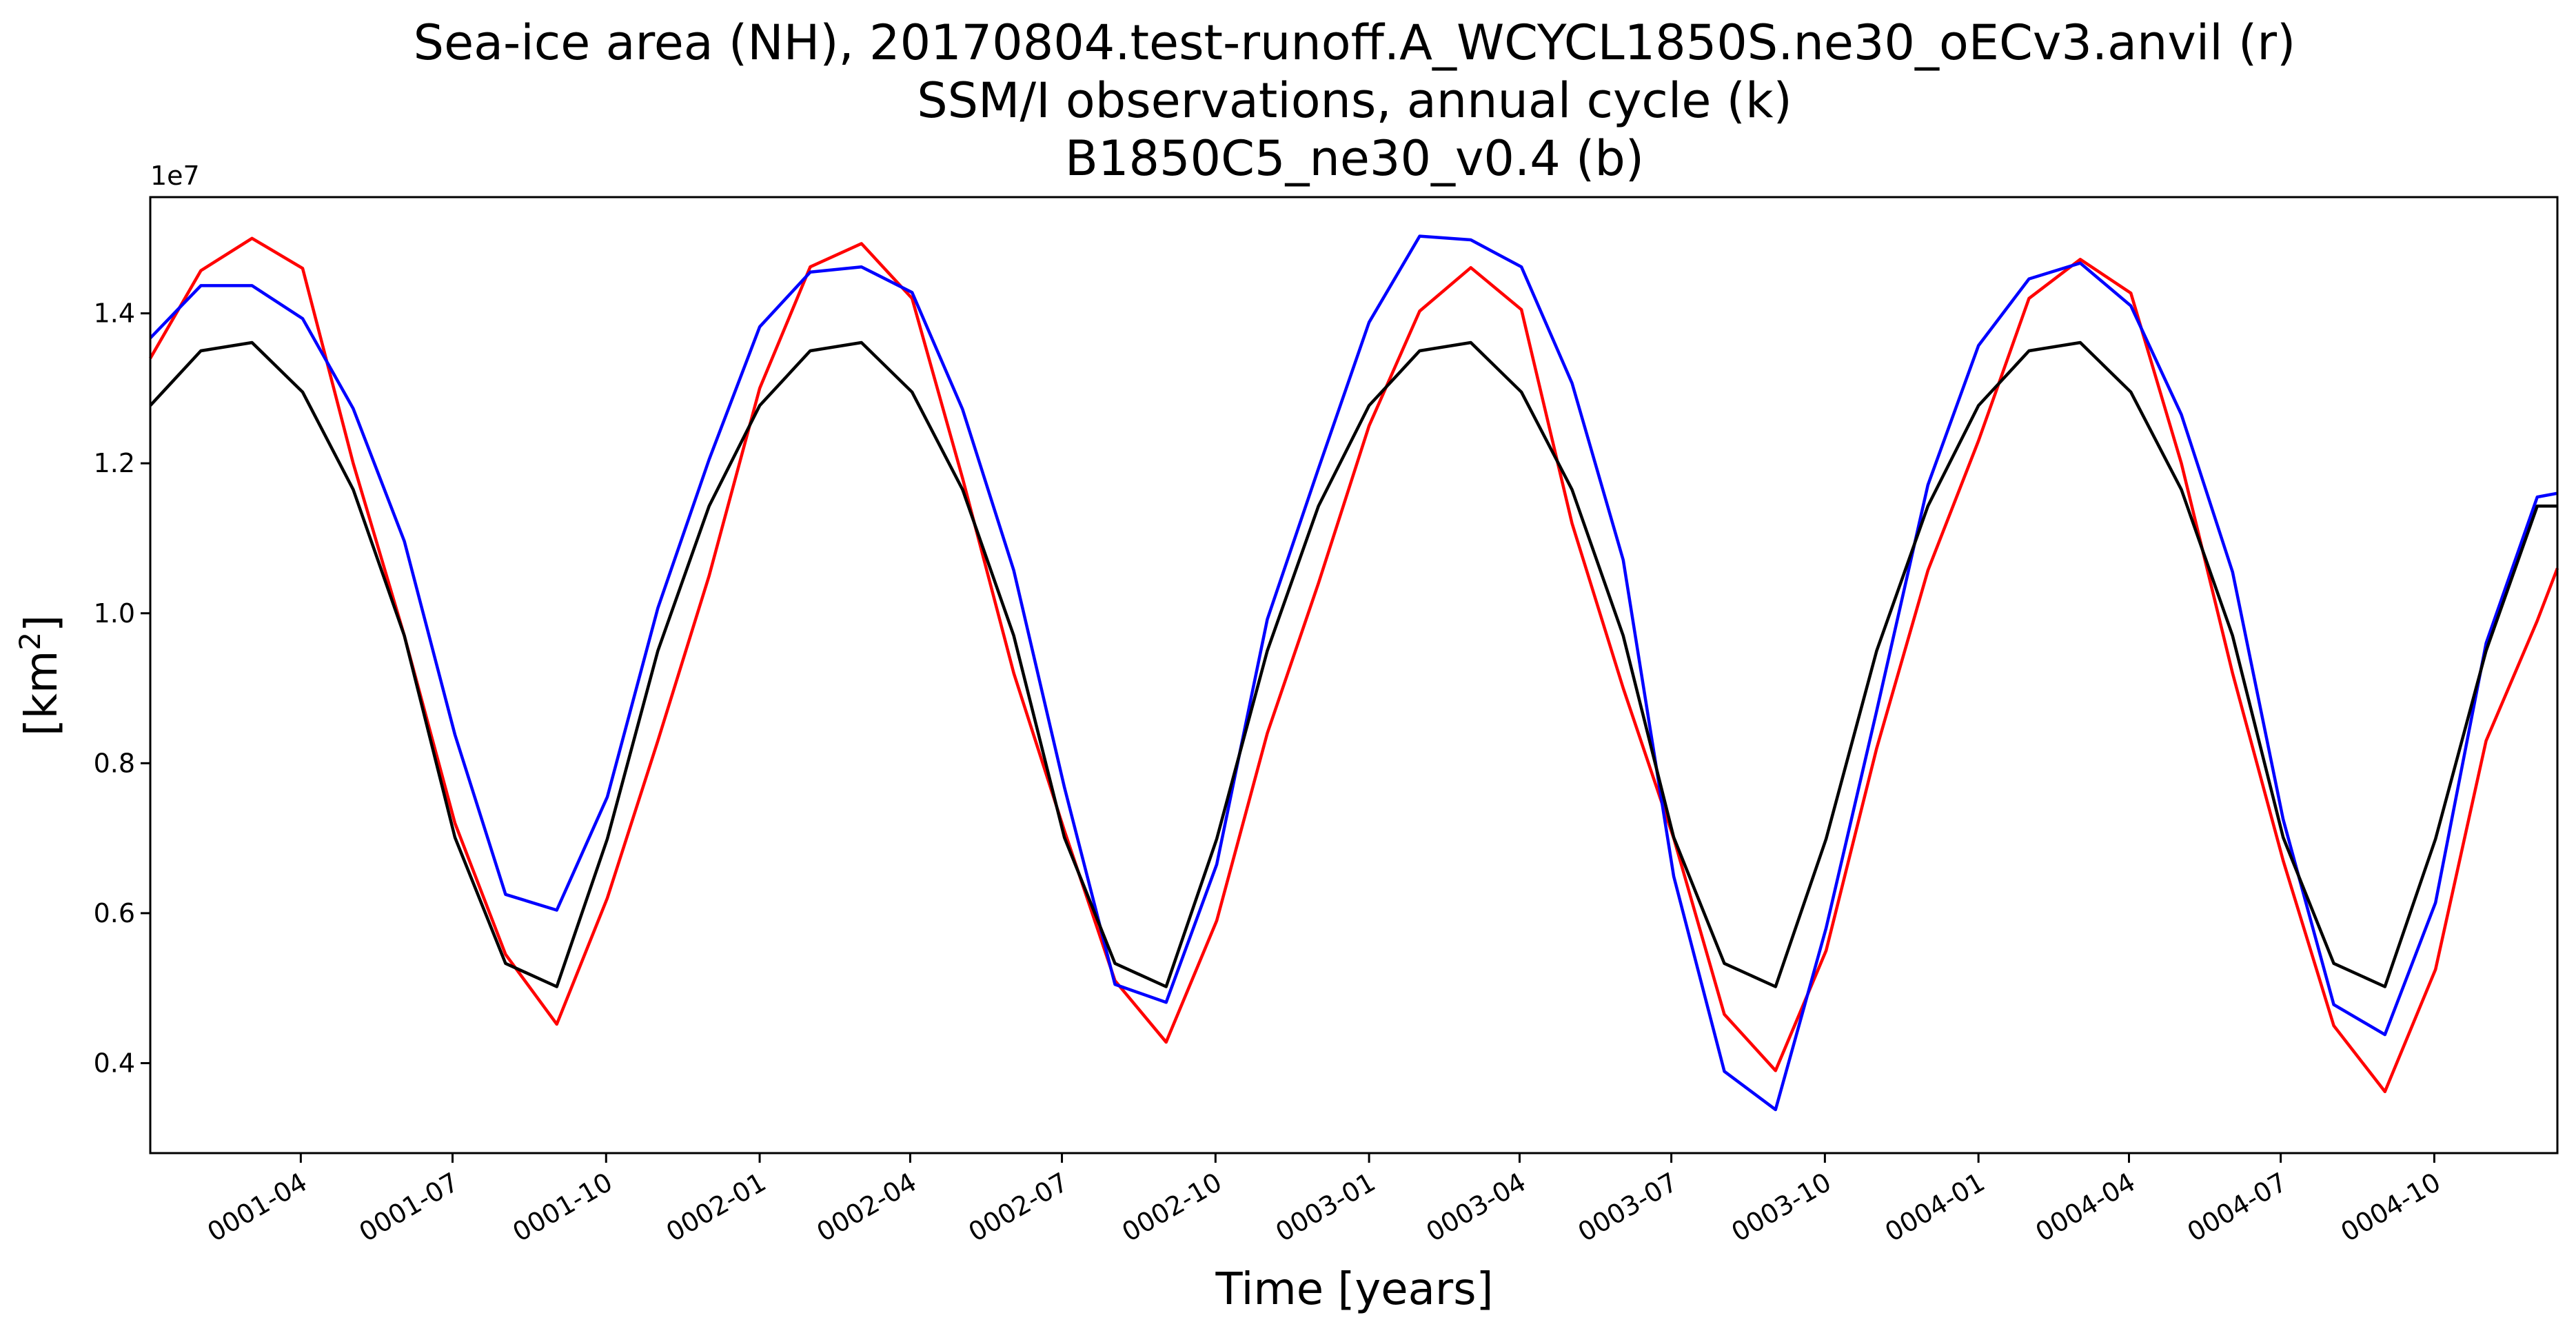  I want to click on x-tick-label: 0004-04, so click(2086, 1208).